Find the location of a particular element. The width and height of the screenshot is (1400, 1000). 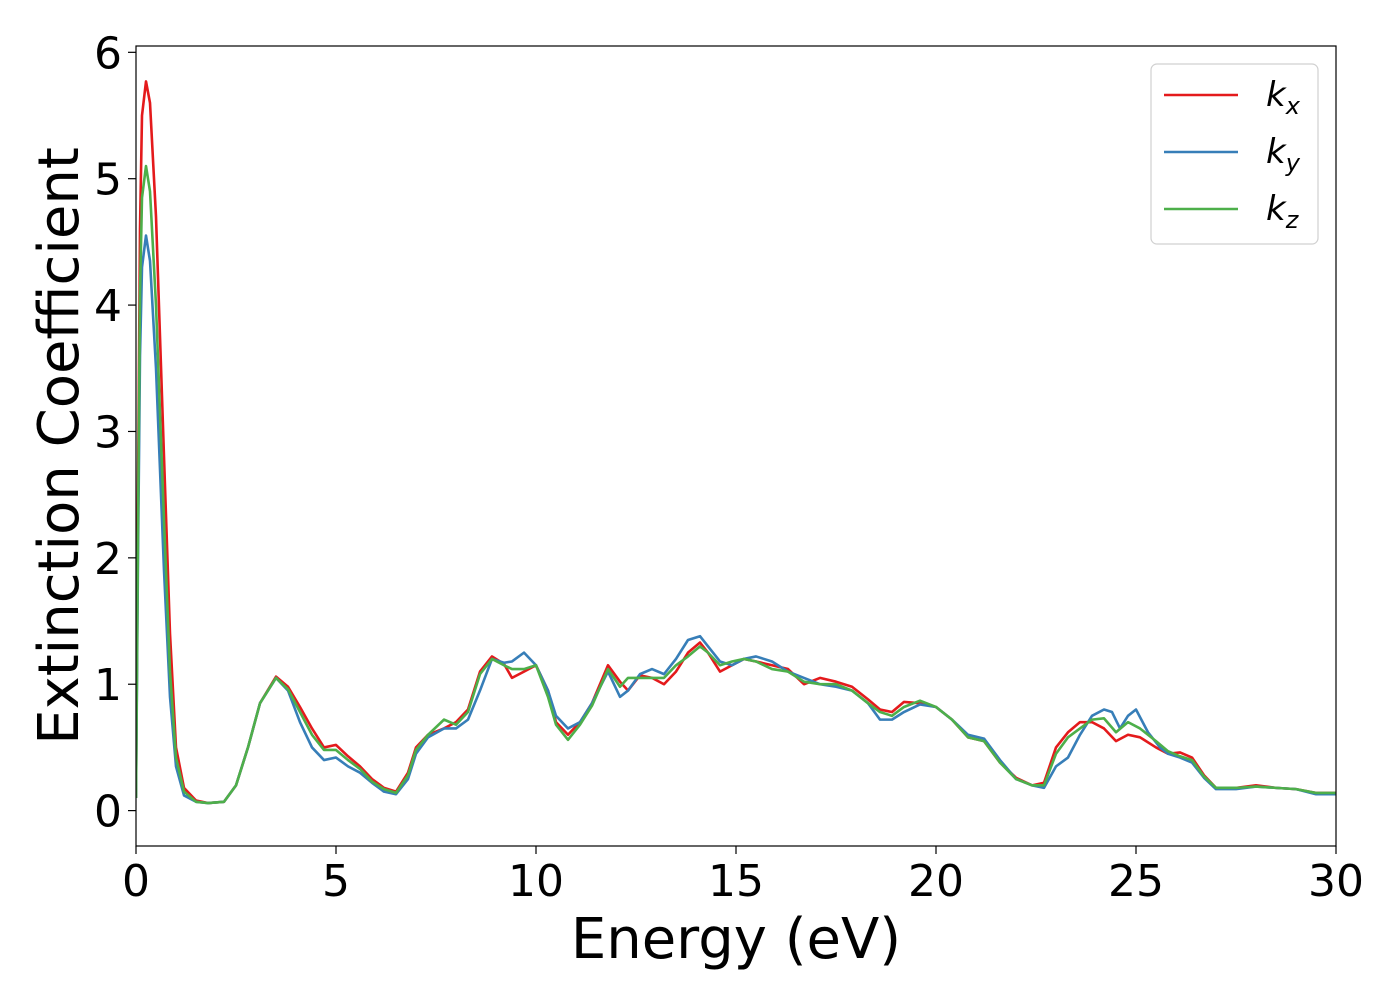

x-axis: 0 5 10 15 20 25 30 is located at coordinates (743, 876).